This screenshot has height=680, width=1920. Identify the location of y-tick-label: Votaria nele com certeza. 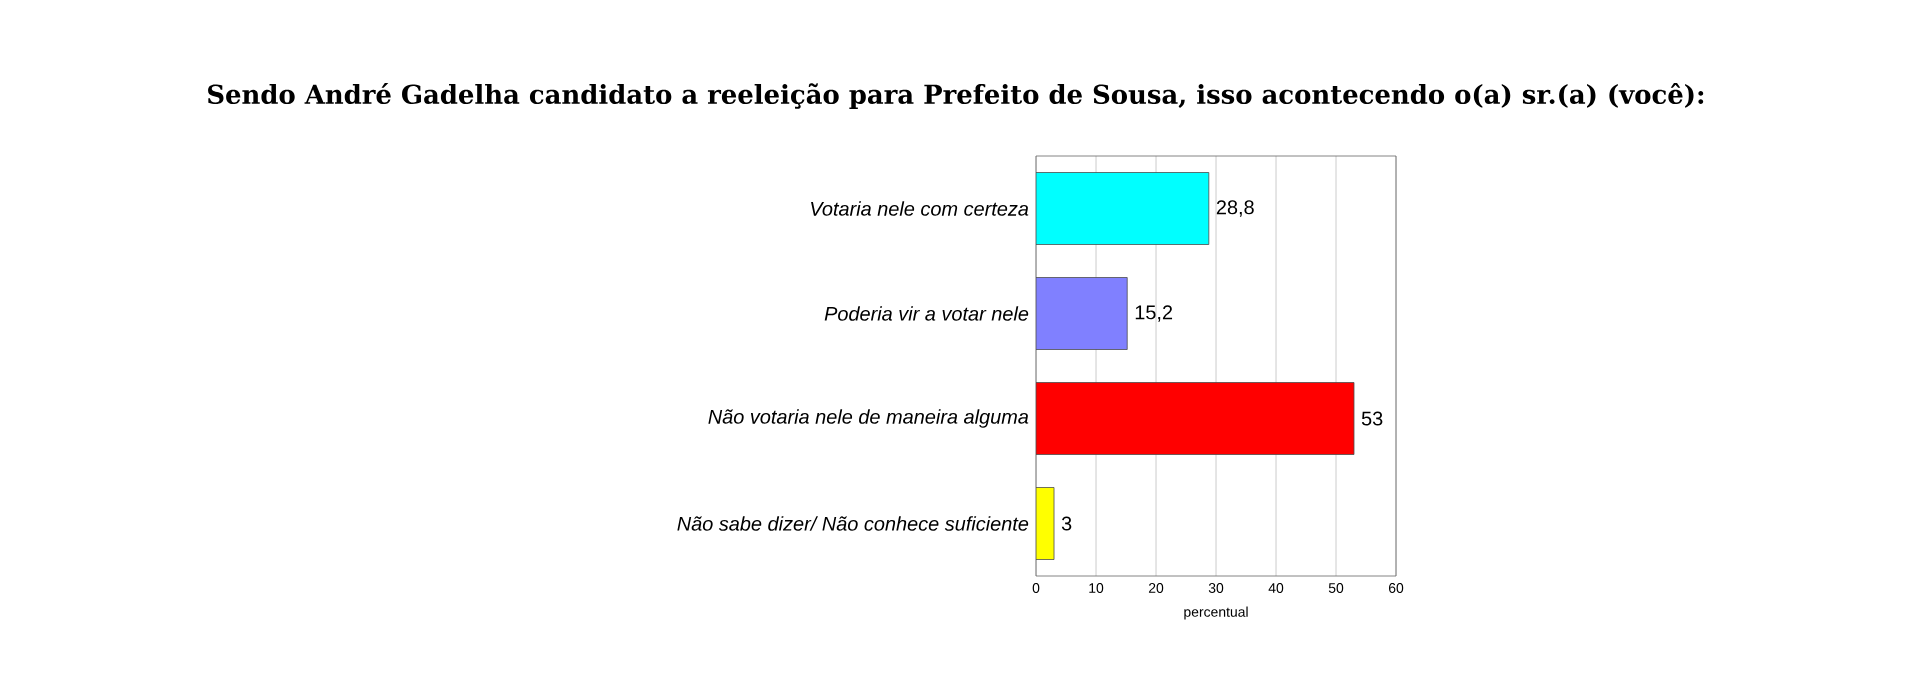
(920, 208).